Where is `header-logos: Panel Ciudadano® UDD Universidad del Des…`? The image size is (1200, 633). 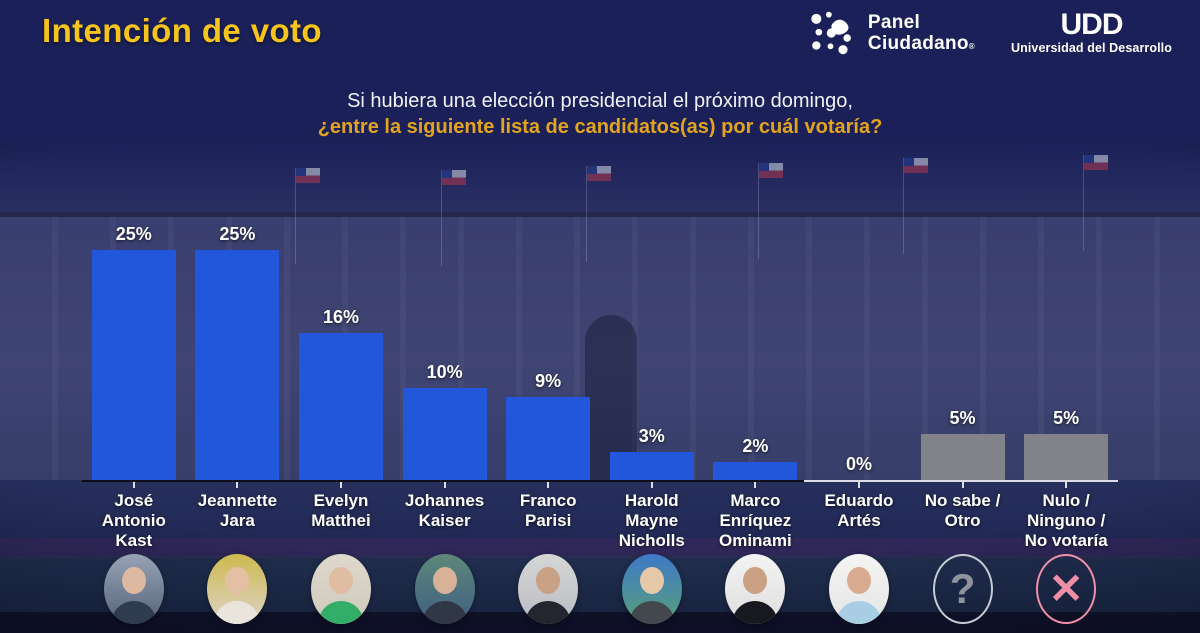 header-logos: Panel Ciudadano® UDD Universidad del Des… is located at coordinates (990, 33).